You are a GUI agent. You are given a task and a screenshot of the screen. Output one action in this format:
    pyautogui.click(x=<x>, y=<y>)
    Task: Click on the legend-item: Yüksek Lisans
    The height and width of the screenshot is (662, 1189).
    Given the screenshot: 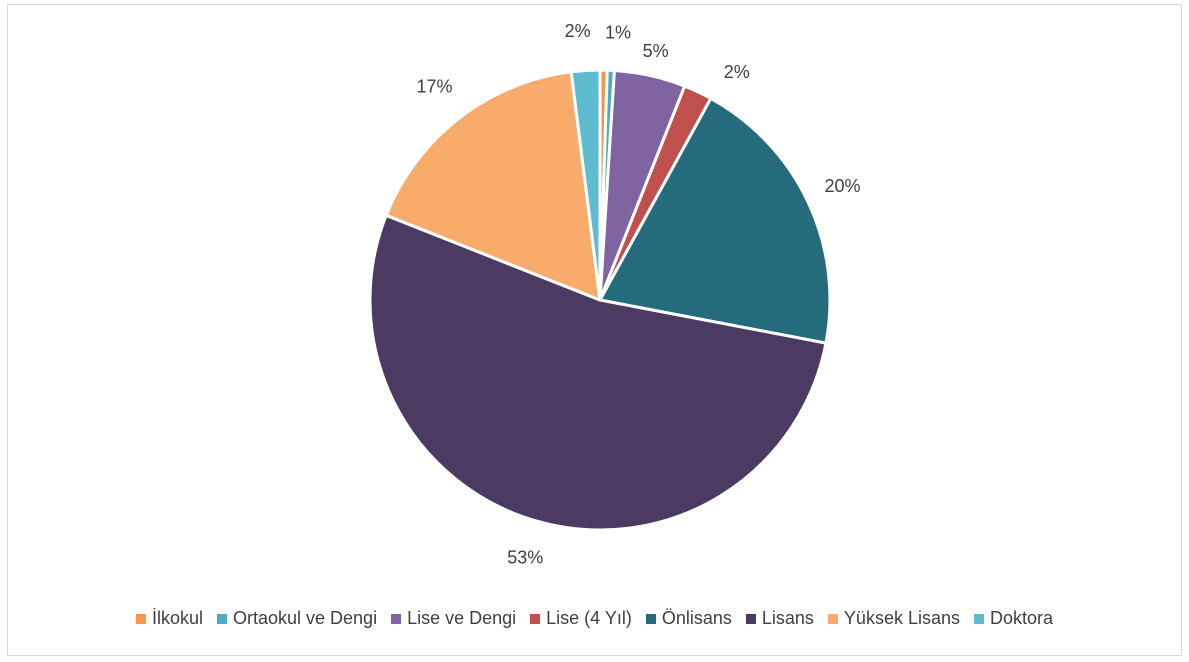 What is the action you would take?
    pyautogui.click(x=893, y=618)
    